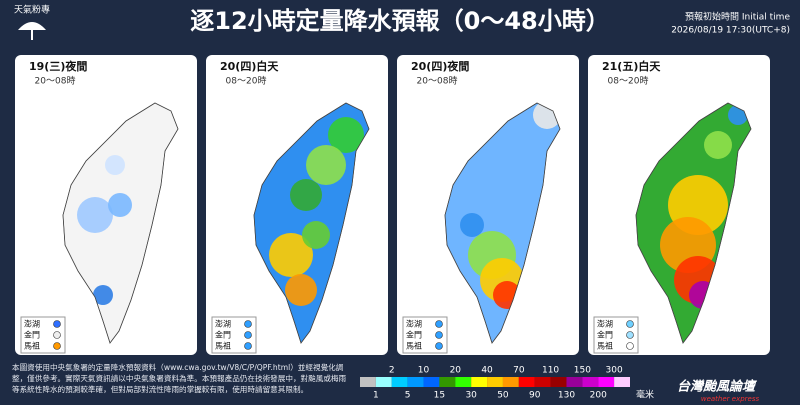 The width and height of the screenshot is (800, 405). I want to click on logo-text: 天氣粉專, so click(32, 10).